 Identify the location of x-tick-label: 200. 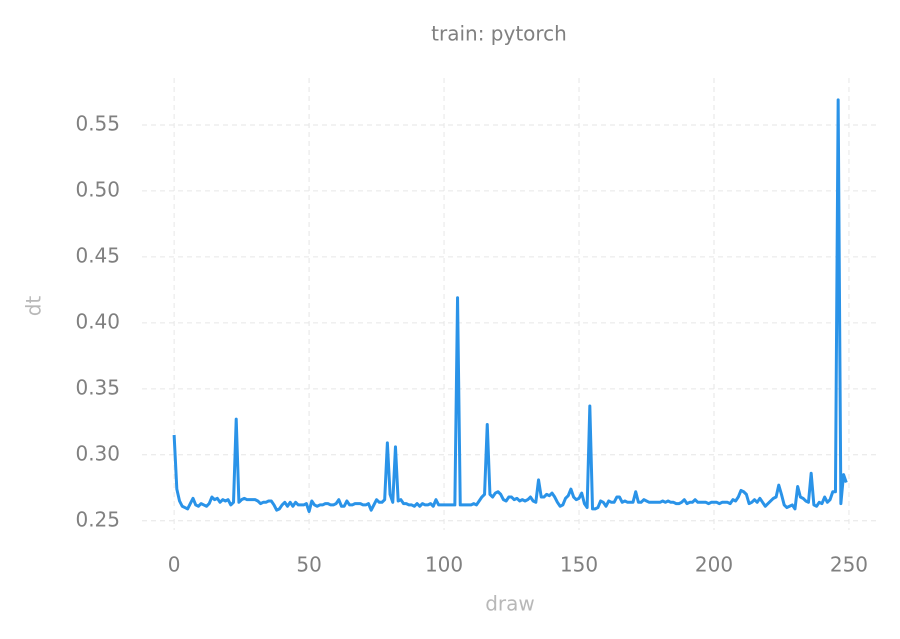
(714, 565).